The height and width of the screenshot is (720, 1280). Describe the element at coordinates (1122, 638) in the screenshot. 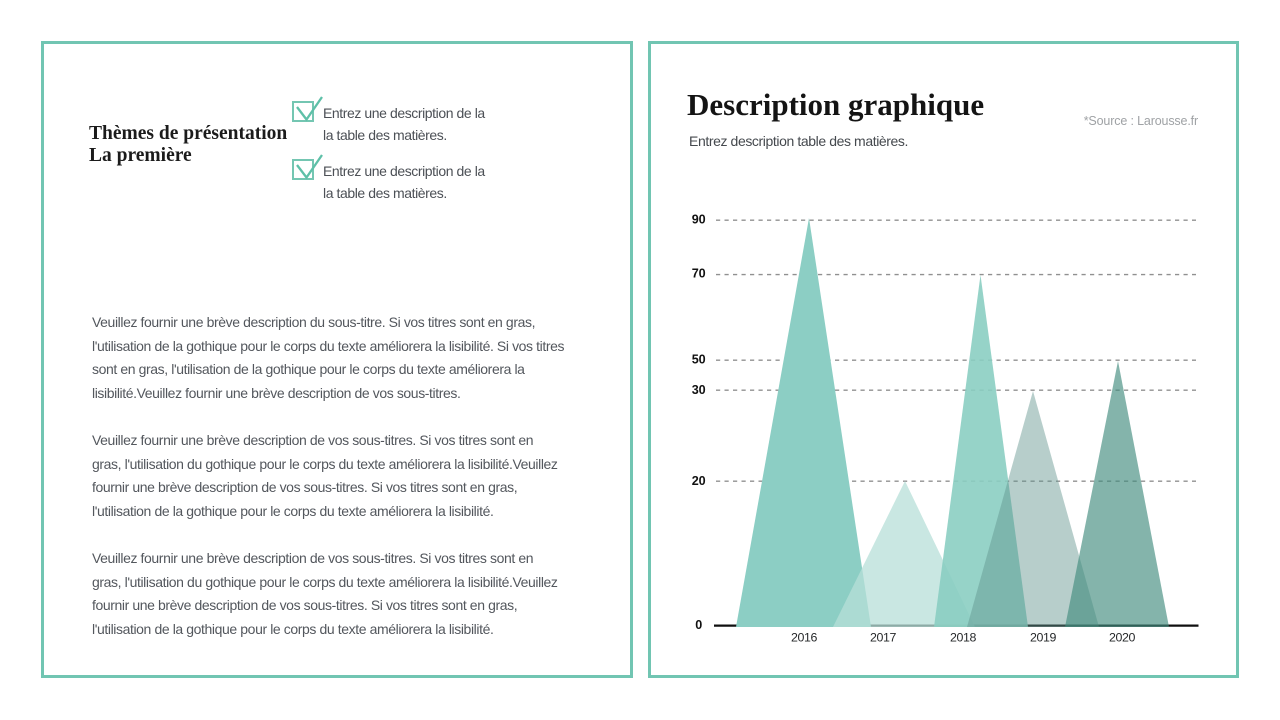

I see `svg-text: 2020` at that location.